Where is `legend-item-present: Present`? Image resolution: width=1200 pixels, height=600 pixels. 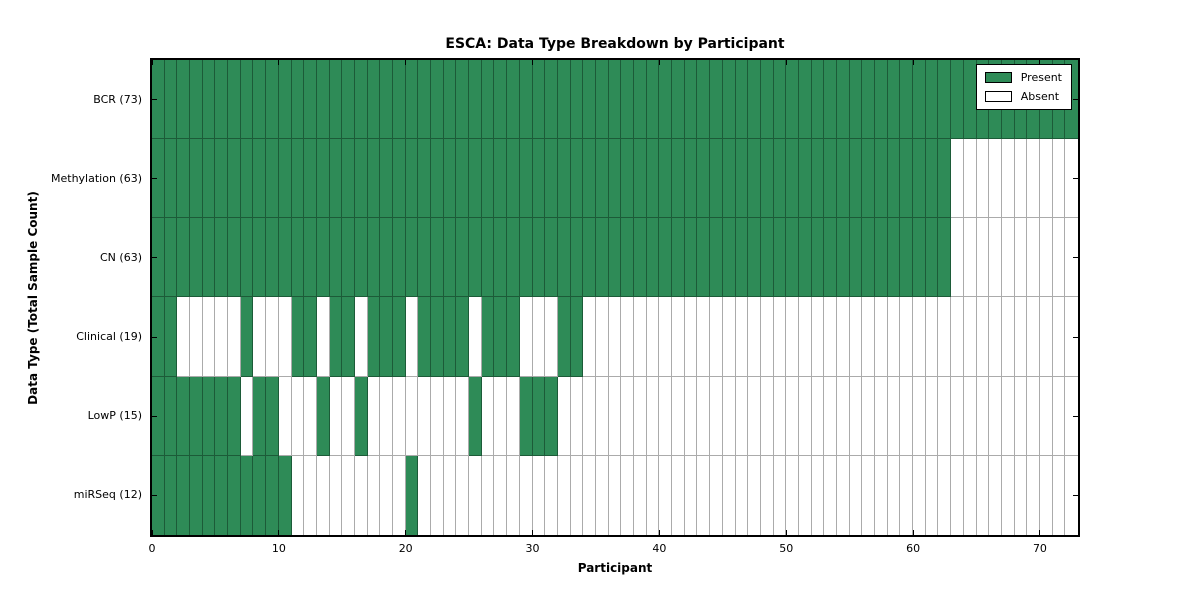
legend-item-present: Present is located at coordinates (1023, 77).